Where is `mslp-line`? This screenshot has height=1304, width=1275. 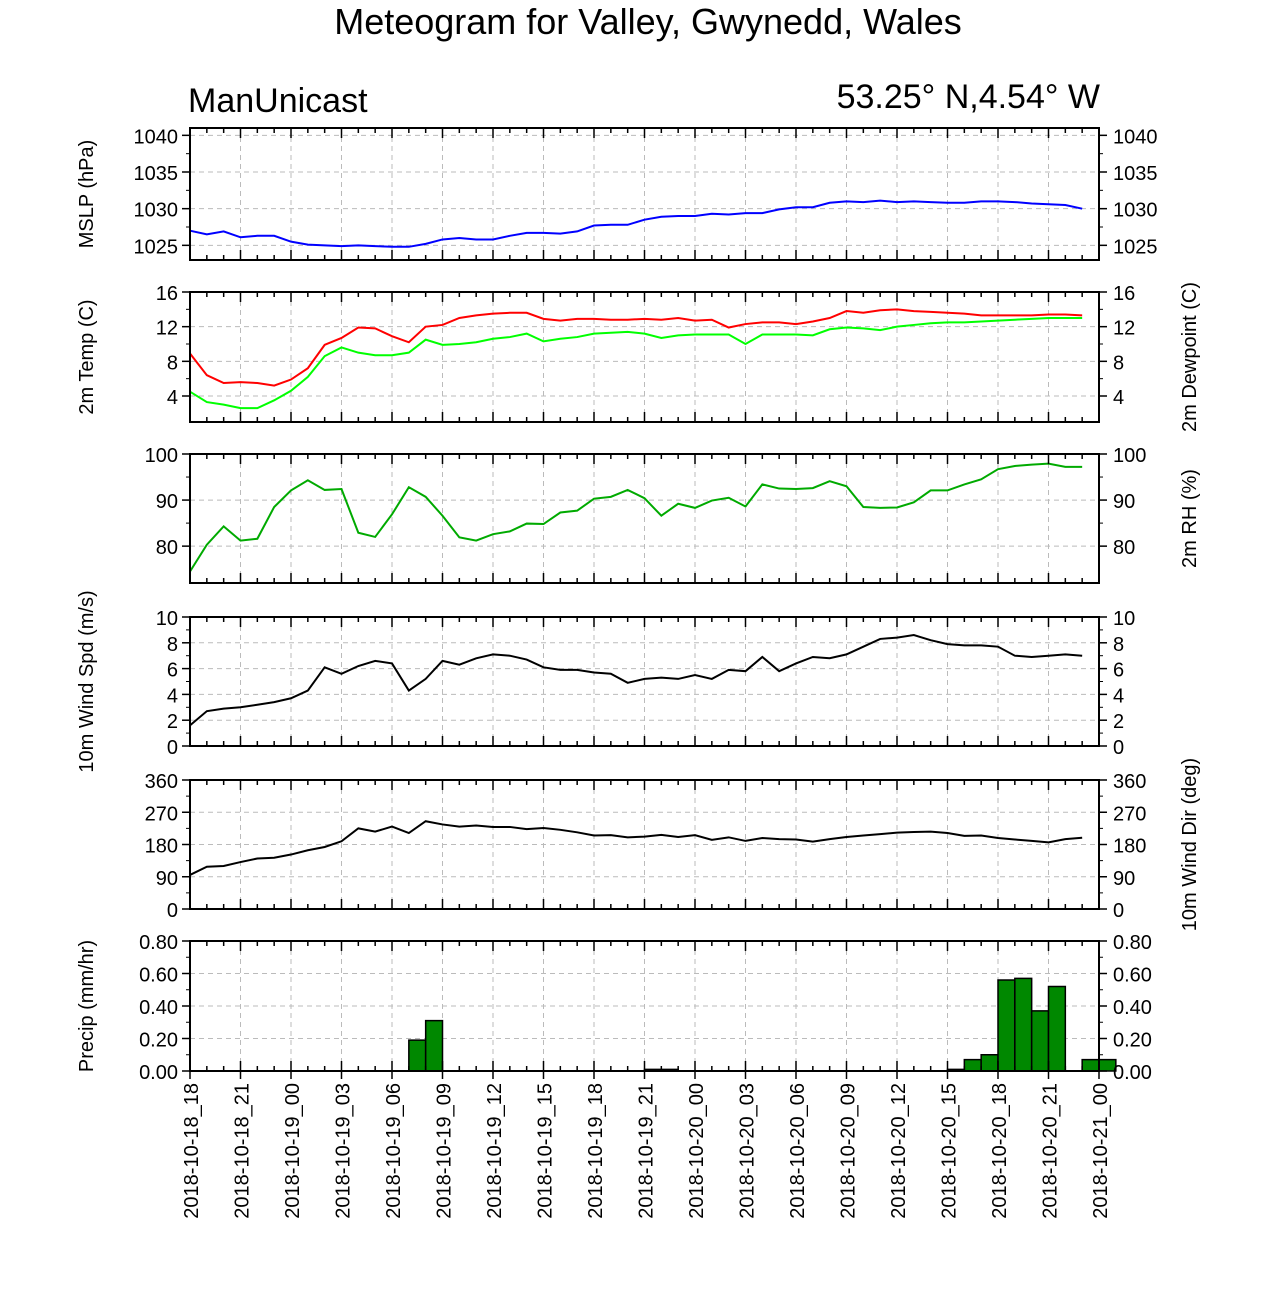
mslp-line is located at coordinates (636, 223).